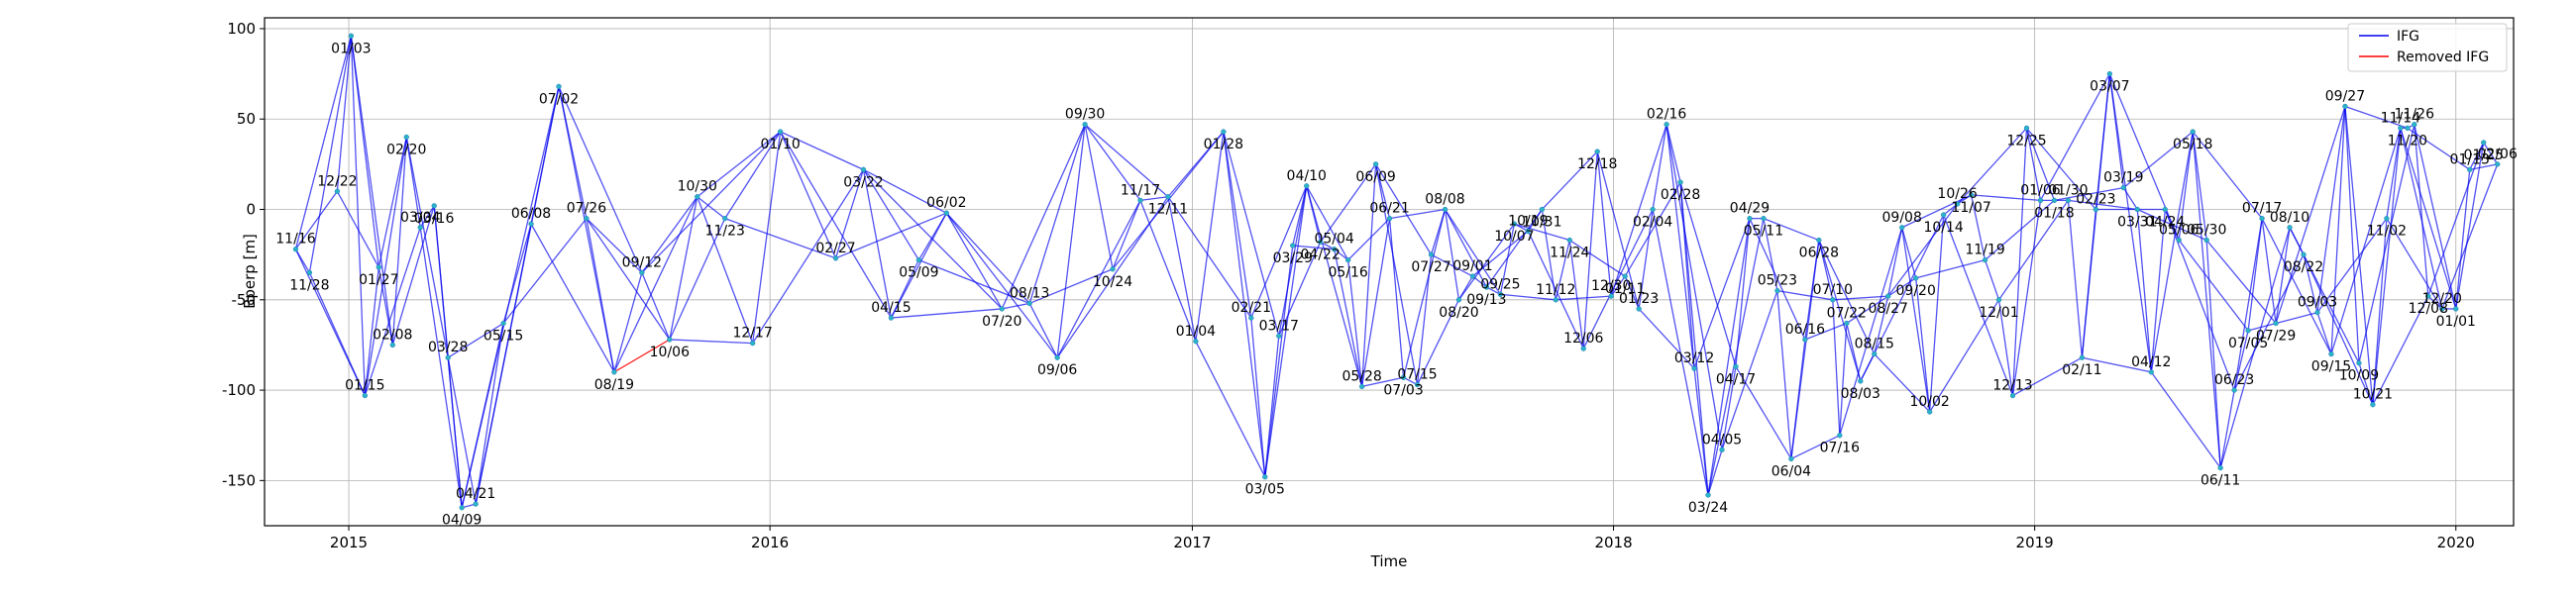 The height and width of the screenshot is (598, 2576). What do you see at coordinates (1500, 284) in the screenshot?
I see `acquisition-date-label: 09/25` at bounding box center [1500, 284].